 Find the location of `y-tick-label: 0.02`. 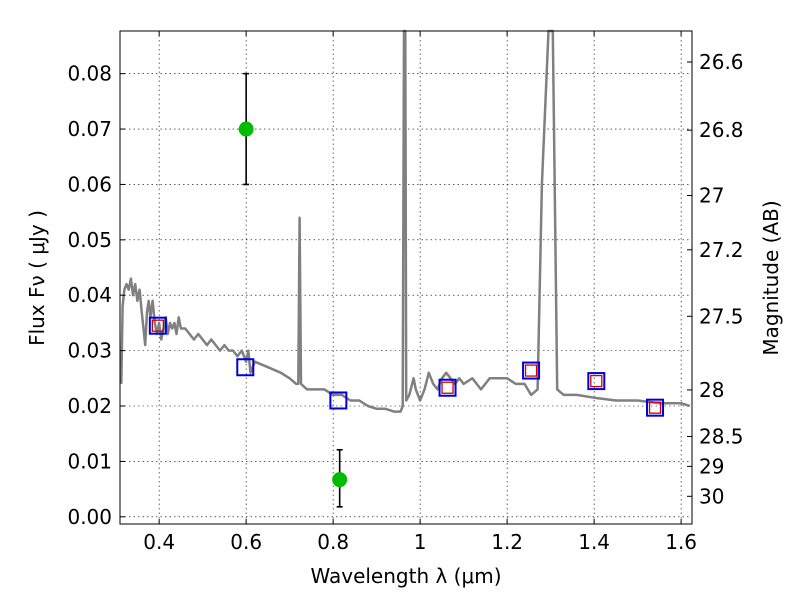

y-tick-label: 0.02 is located at coordinates (89, 406).